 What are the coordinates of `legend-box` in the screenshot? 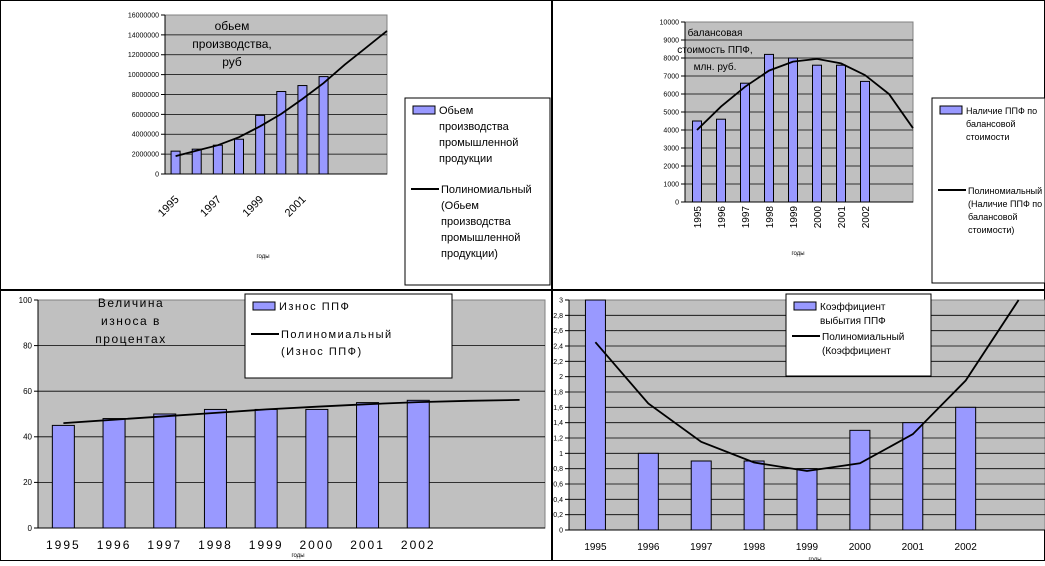 It's located at (348, 336).